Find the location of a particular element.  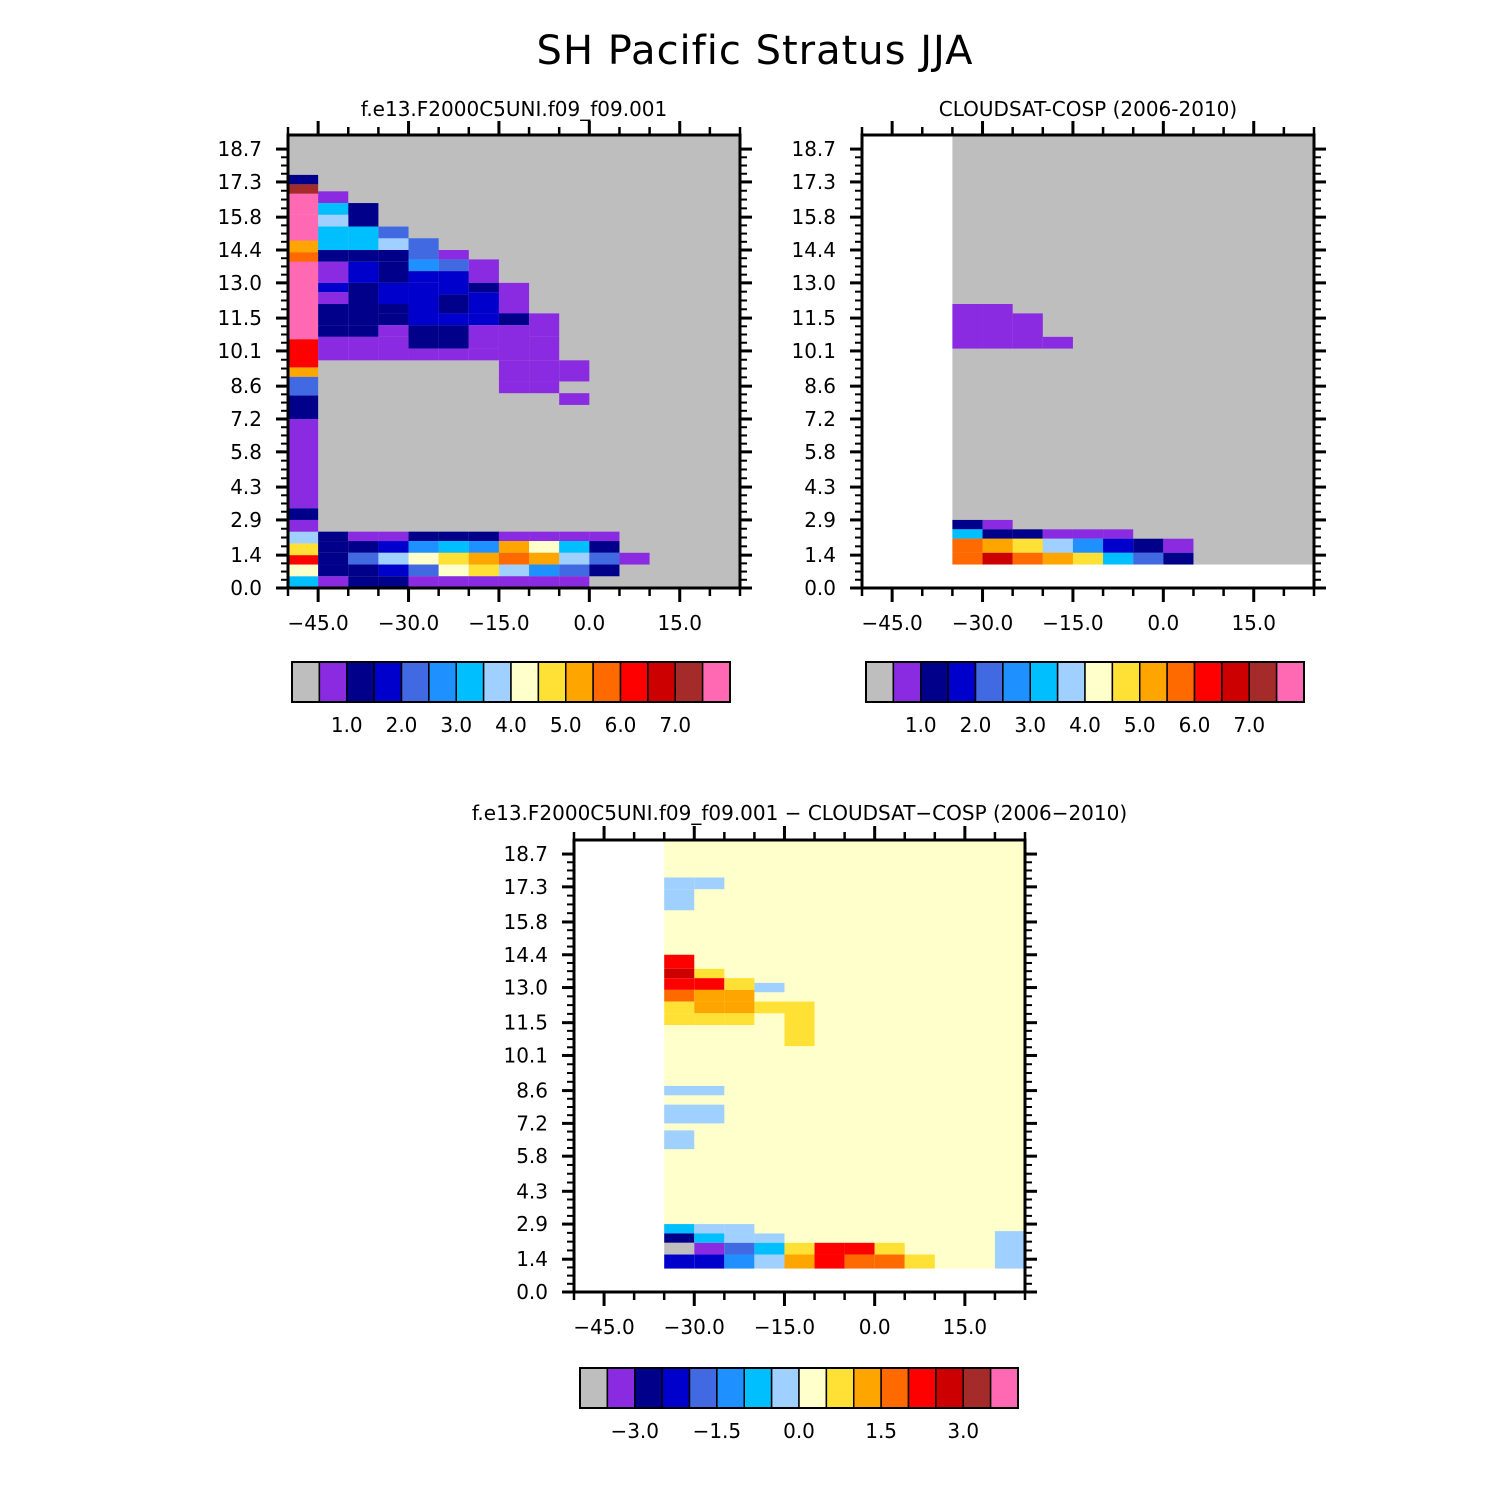

y-tick-label: 17.3 is located at coordinates (813, 182).